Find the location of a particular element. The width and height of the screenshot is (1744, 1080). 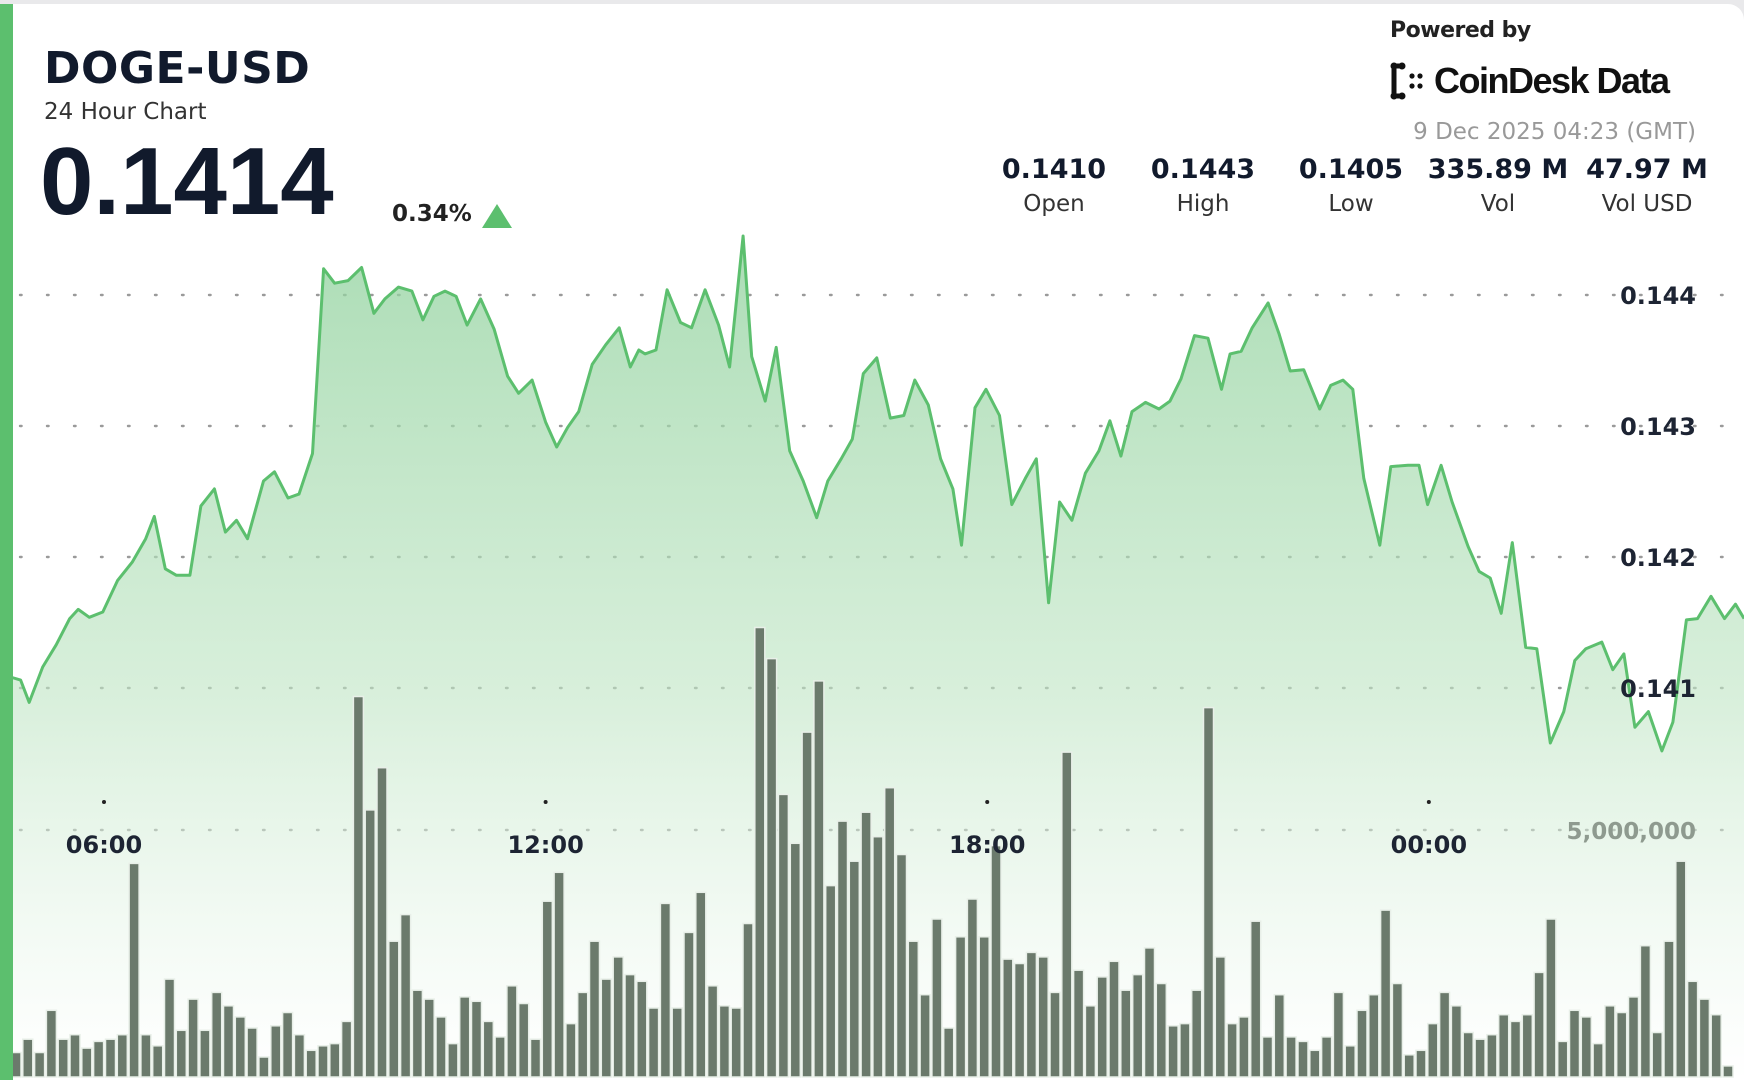

time-tick-label: 12:00 is located at coordinates (545, 845).